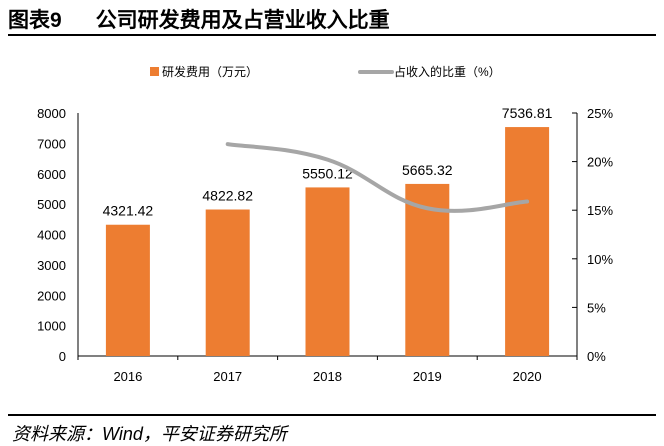 The height and width of the screenshot is (446, 664). Describe the element at coordinates (210, 71) in the screenshot. I see `legend-bar-label: 研发费用（万元）` at that location.